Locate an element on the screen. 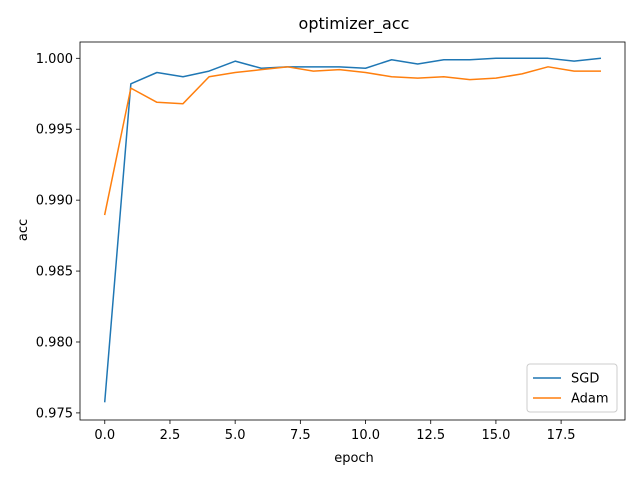 The image size is (640, 480). x-tick-label: 2.5 is located at coordinates (170, 435).